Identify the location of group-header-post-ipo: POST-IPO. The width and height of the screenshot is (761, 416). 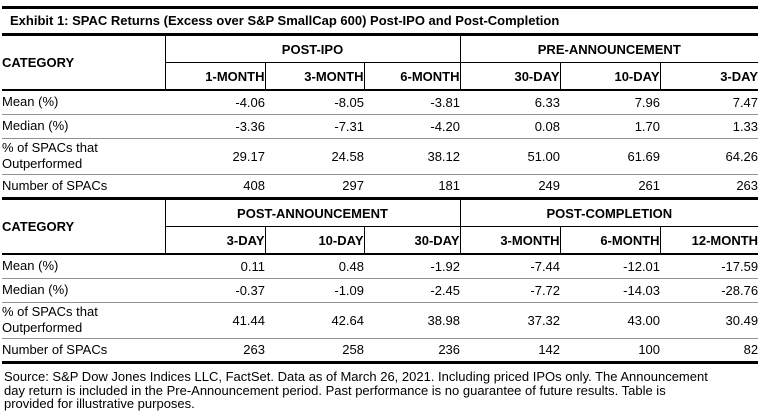
(313, 49).